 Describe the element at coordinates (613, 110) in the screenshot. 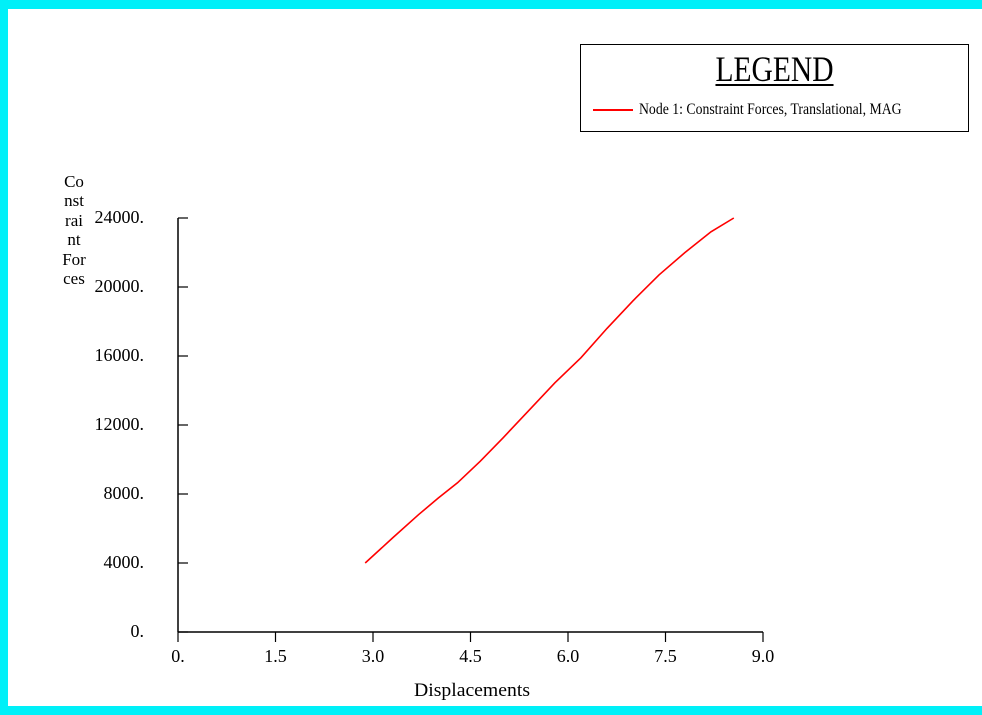

I see `legend-swatch` at that location.